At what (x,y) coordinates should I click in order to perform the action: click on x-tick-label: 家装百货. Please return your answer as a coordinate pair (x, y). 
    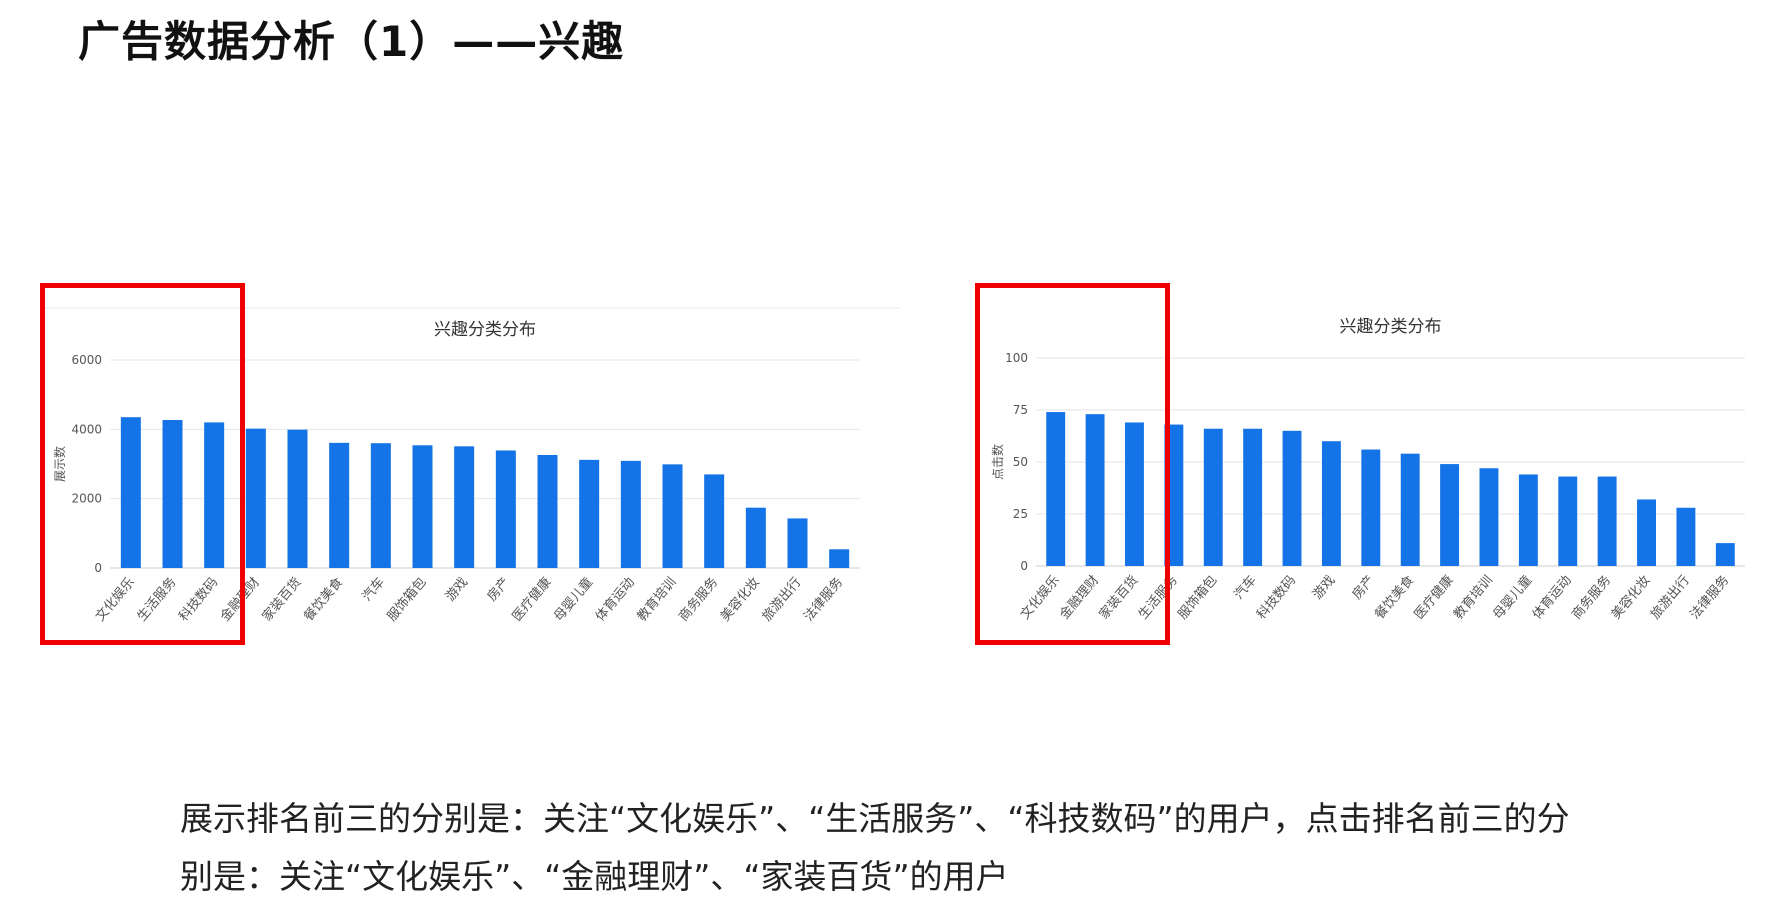
    Looking at the image, I should click on (282, 599).